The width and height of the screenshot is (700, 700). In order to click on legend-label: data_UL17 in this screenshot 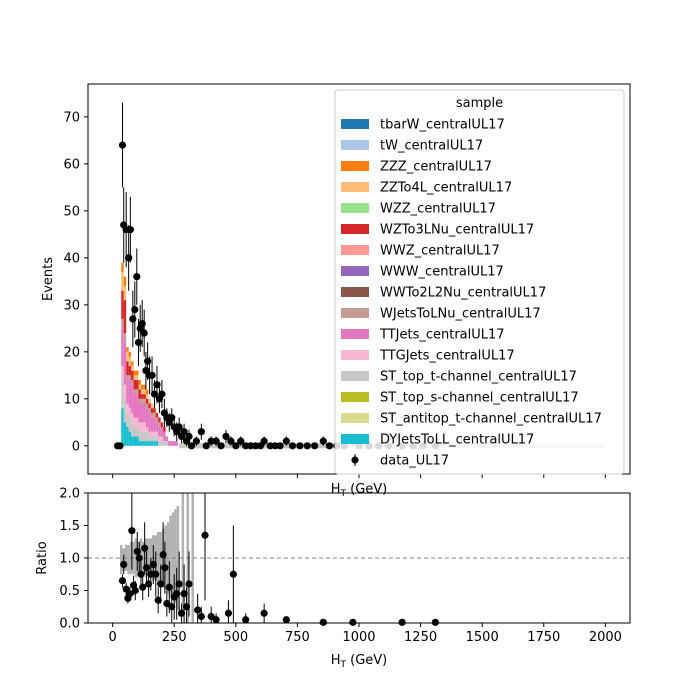, I will do `click(414, 461)`.